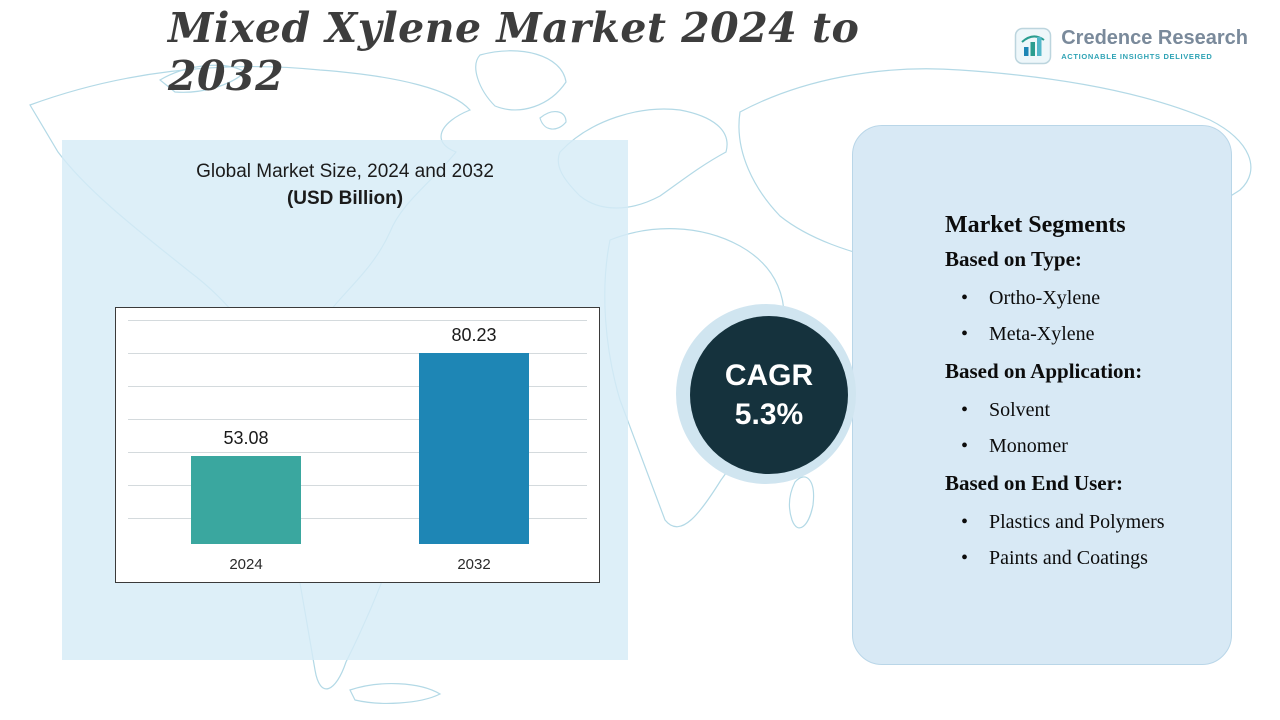 Image resolution: width=1280 pixels, height=720 pixels. I want to click on list-item: Ortho-Xylene, so click(1083, 298).